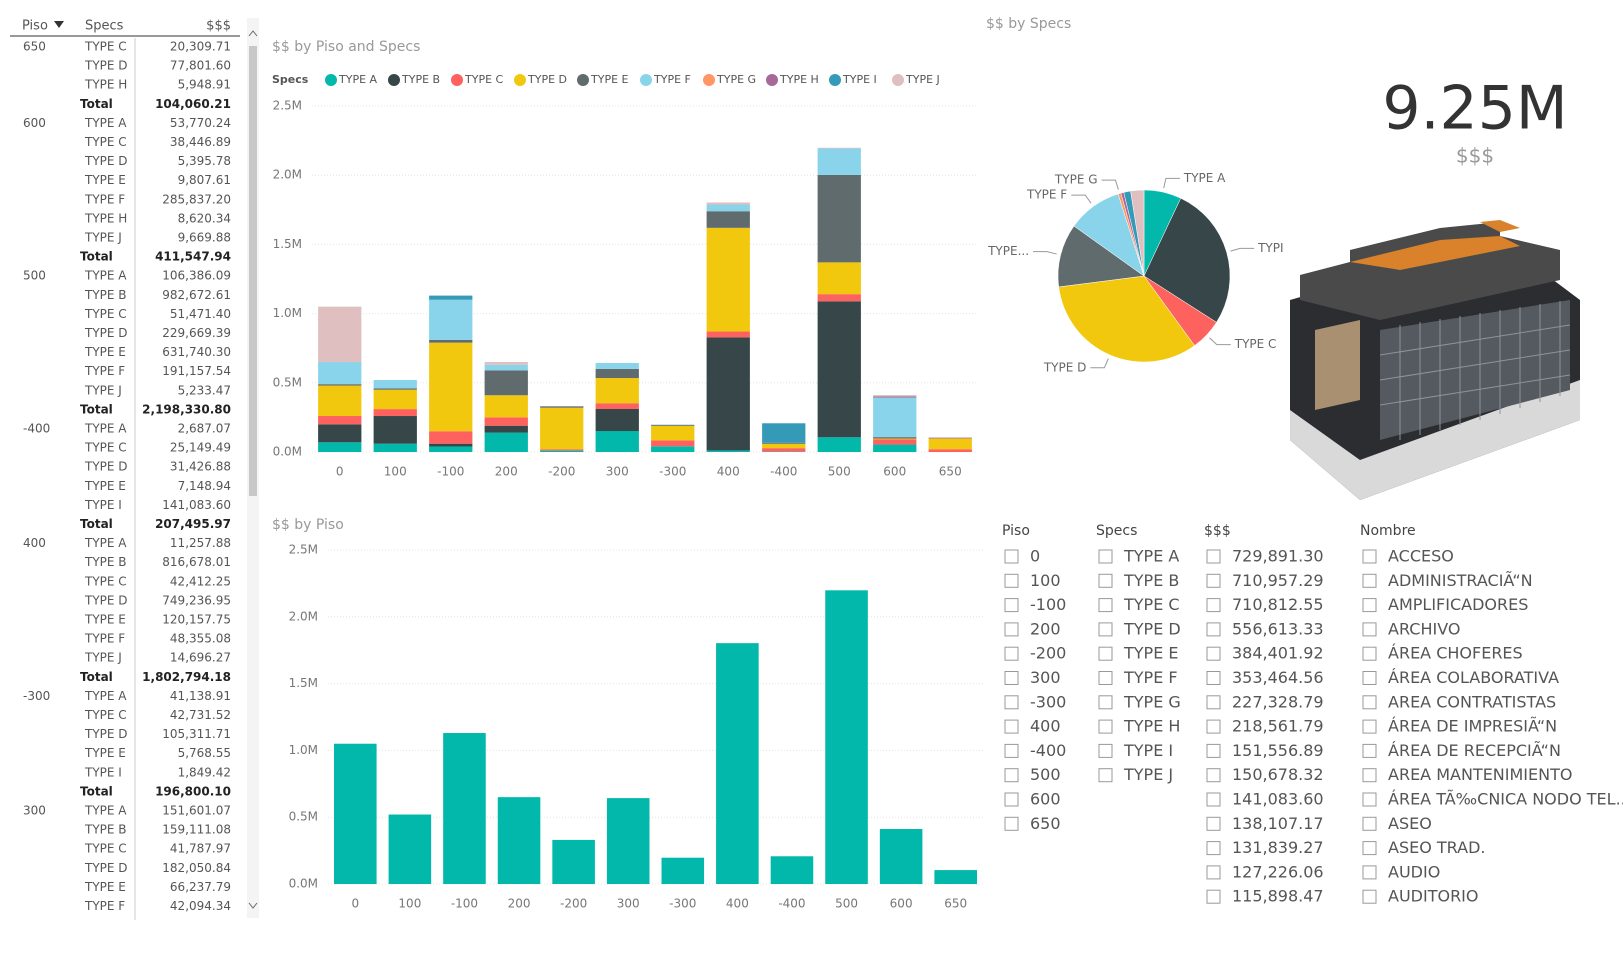 The image size is (1623, 954). Describe the element at coordinates (1458, 604) in the screenshot. I see `slicer-item: AMPLIFICADORES` at that location.